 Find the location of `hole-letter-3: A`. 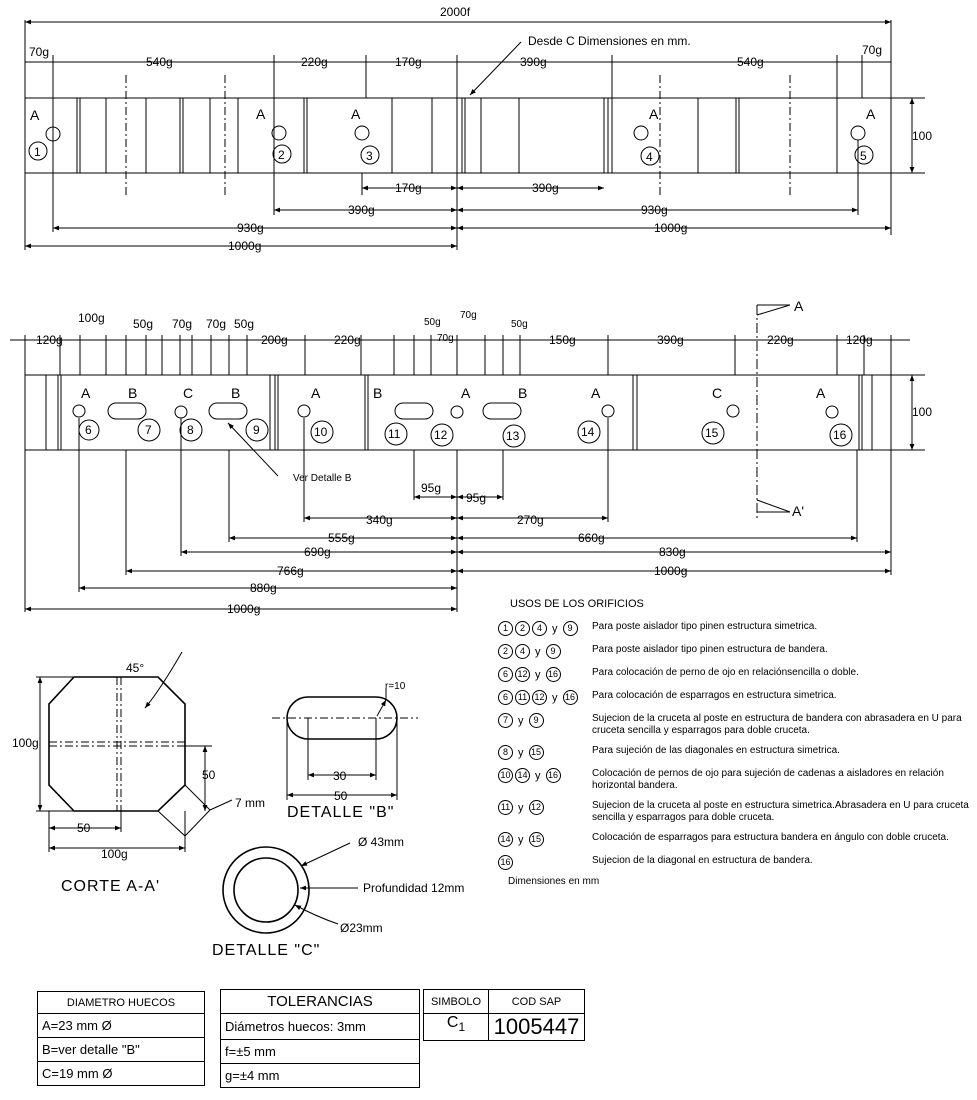

hole-letter-3: A is located at coordinates (356, 114).